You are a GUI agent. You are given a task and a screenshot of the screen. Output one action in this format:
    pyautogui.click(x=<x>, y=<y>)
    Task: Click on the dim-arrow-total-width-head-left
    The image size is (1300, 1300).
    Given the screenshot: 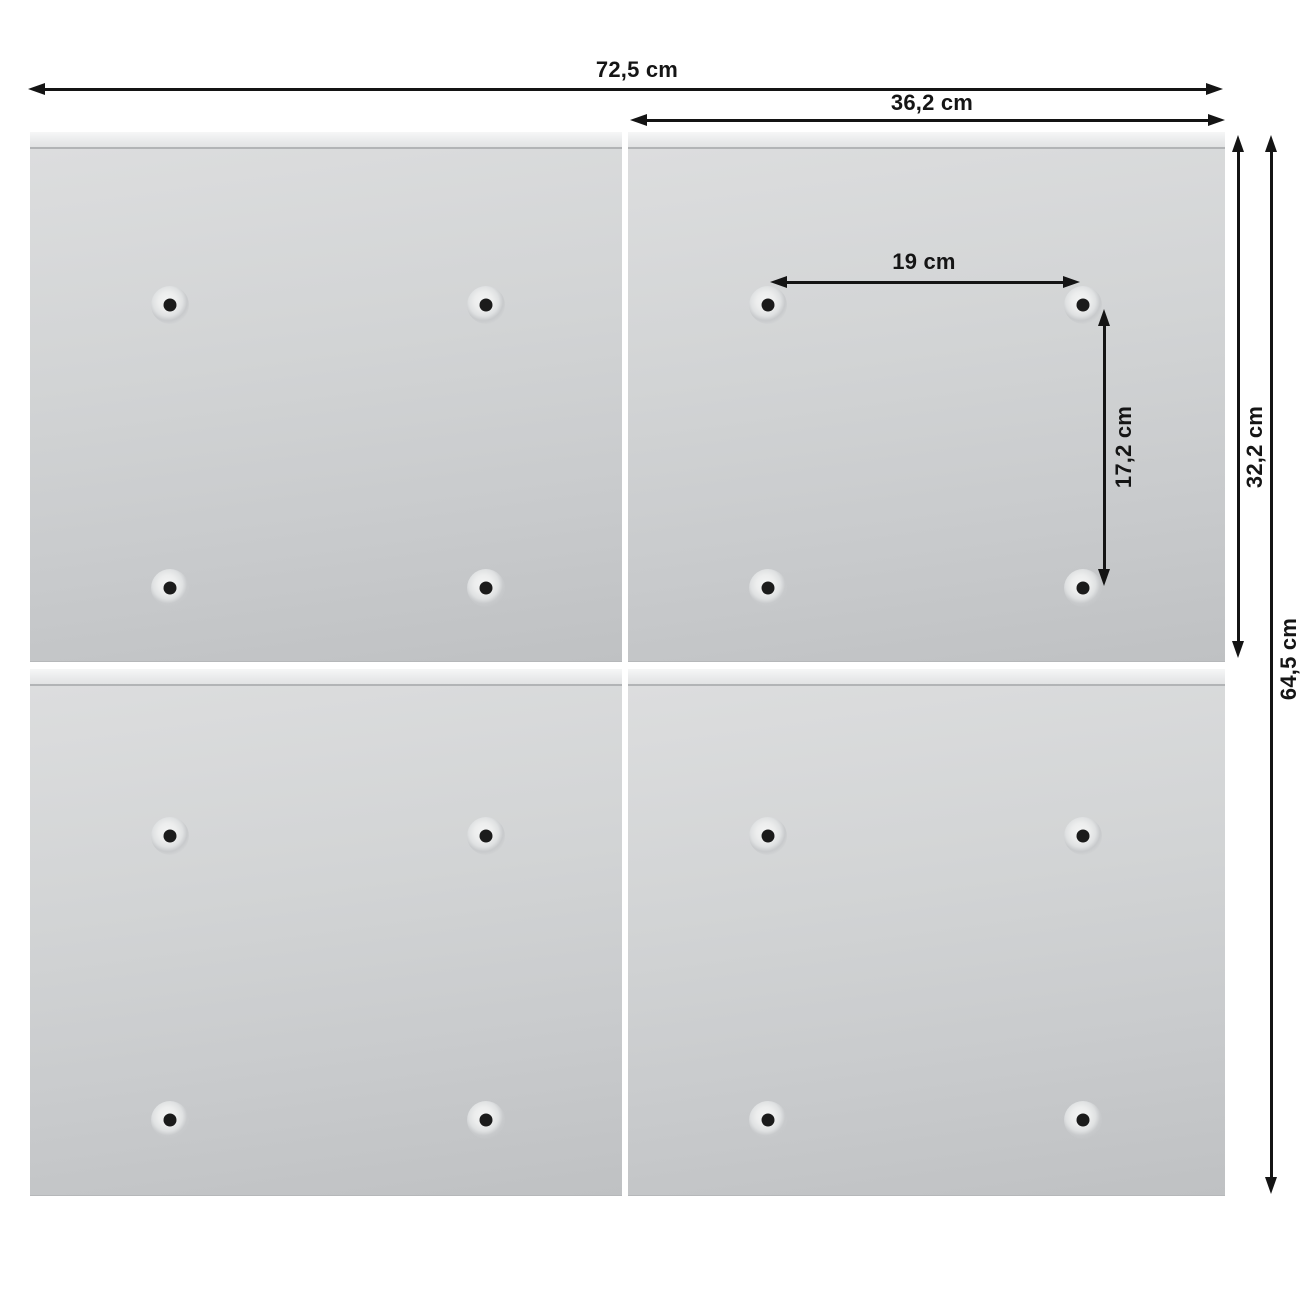 What is the action you would take?
    pyautogui.click(x=36, y=89)
    